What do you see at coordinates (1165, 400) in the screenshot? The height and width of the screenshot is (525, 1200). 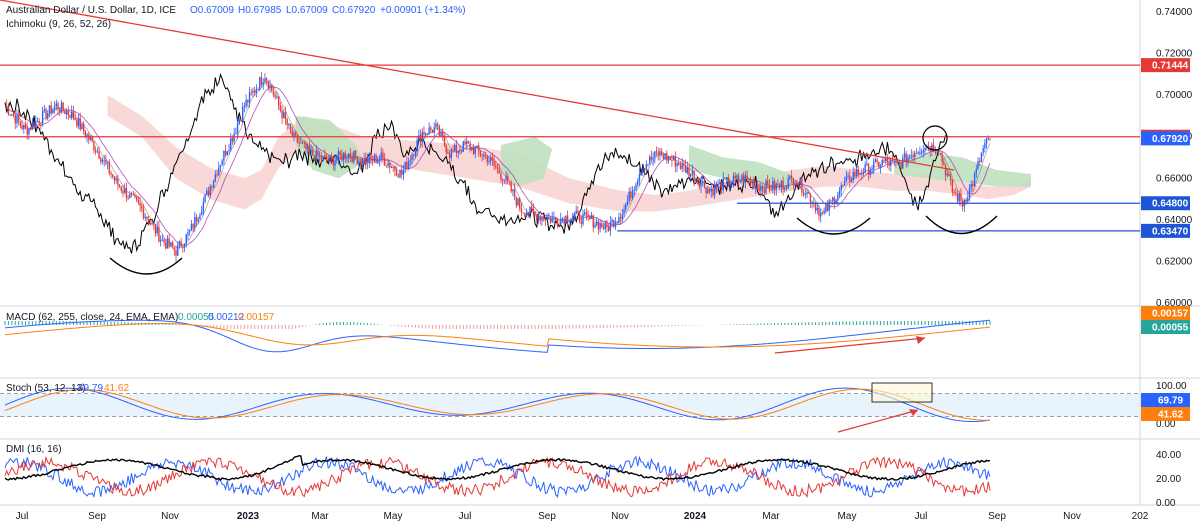 I see `stoch-value-box` at bounding box center [1165, 400].